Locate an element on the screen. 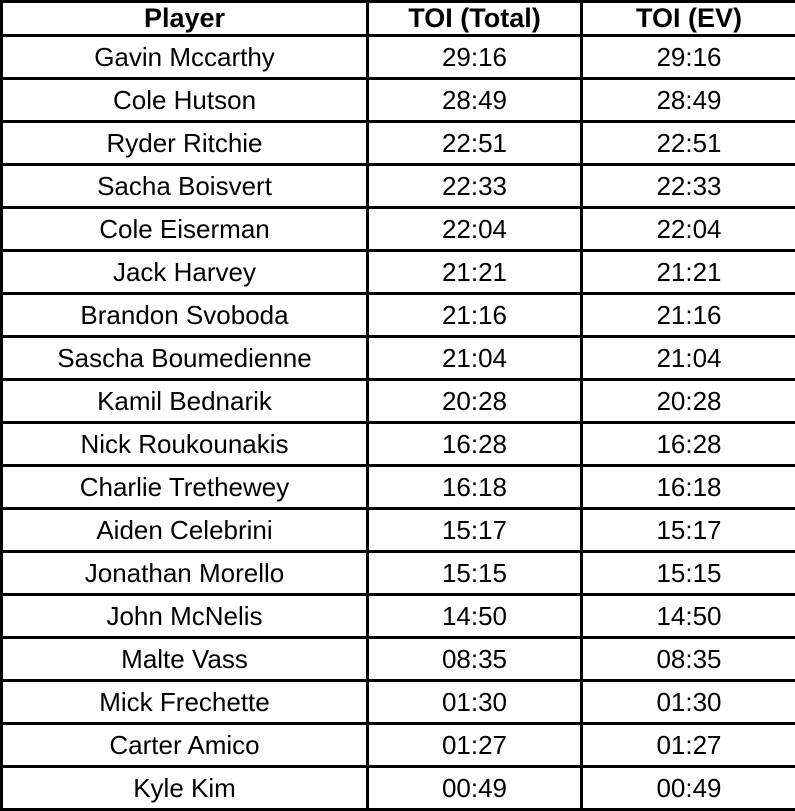  toi-ev-cell: 22:51 is located at coordinates (687, 143).